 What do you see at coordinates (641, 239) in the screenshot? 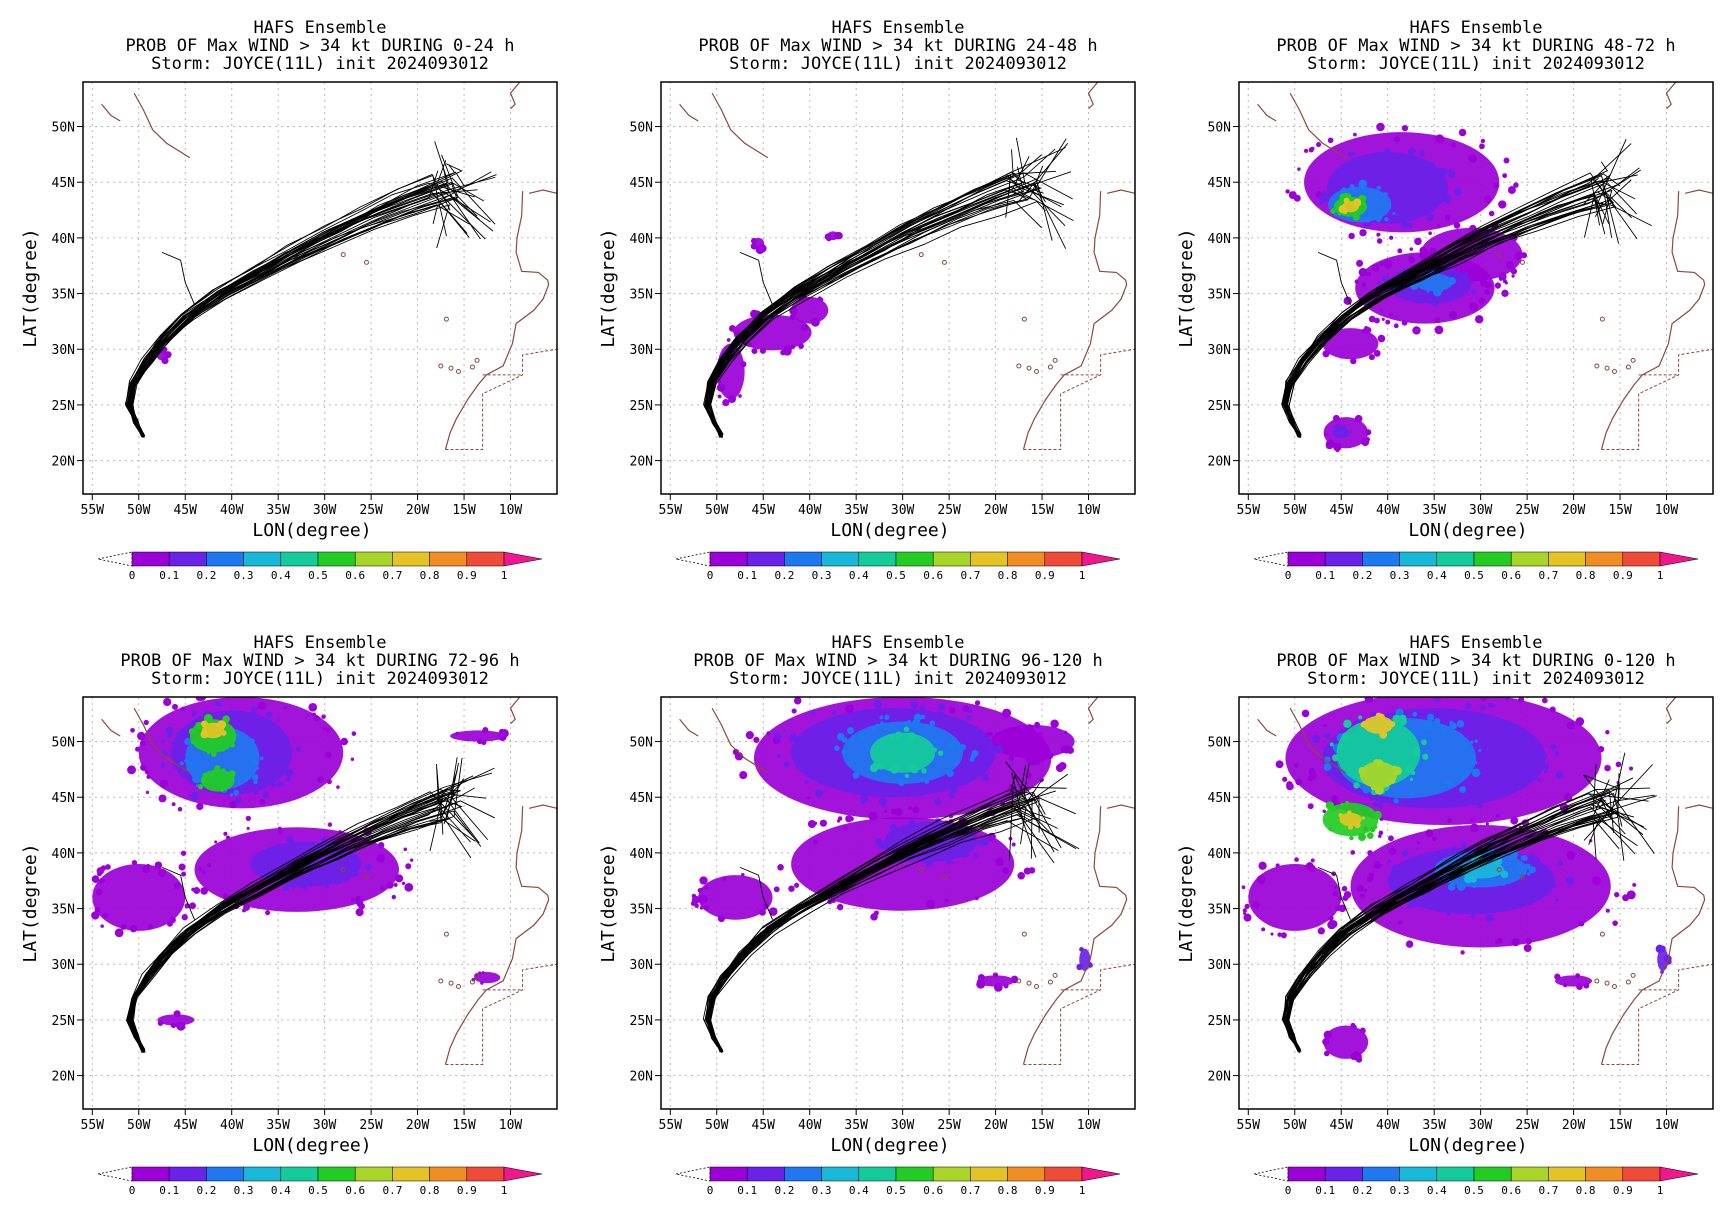
I see `y-tick-label: 40N` at bounding box center [641, 239].